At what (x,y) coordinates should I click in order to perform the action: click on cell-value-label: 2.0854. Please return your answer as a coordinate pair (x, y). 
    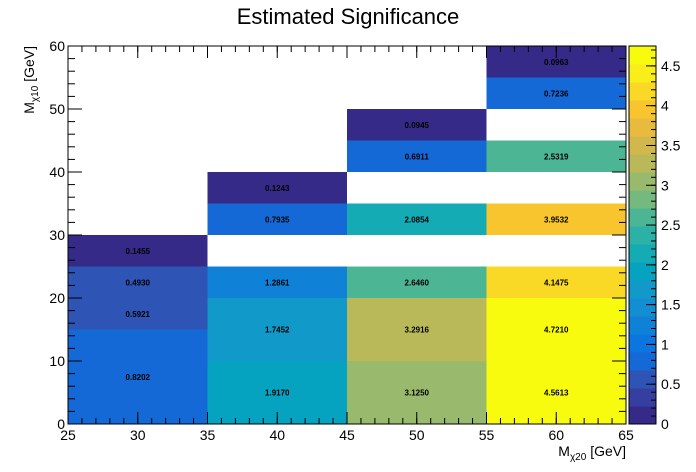
    Looking at the image, I should click on (417, 219).